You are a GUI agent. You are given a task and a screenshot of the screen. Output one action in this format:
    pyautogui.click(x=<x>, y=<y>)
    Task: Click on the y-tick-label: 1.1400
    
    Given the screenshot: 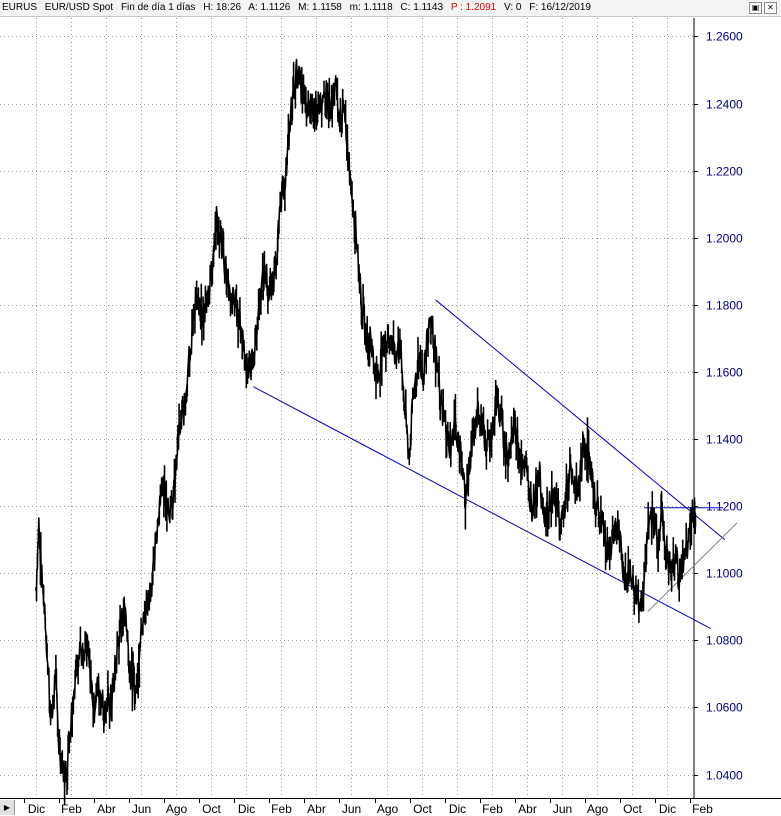 What is the action you would take?
    pyautogui.click(x=724, y=440)
    